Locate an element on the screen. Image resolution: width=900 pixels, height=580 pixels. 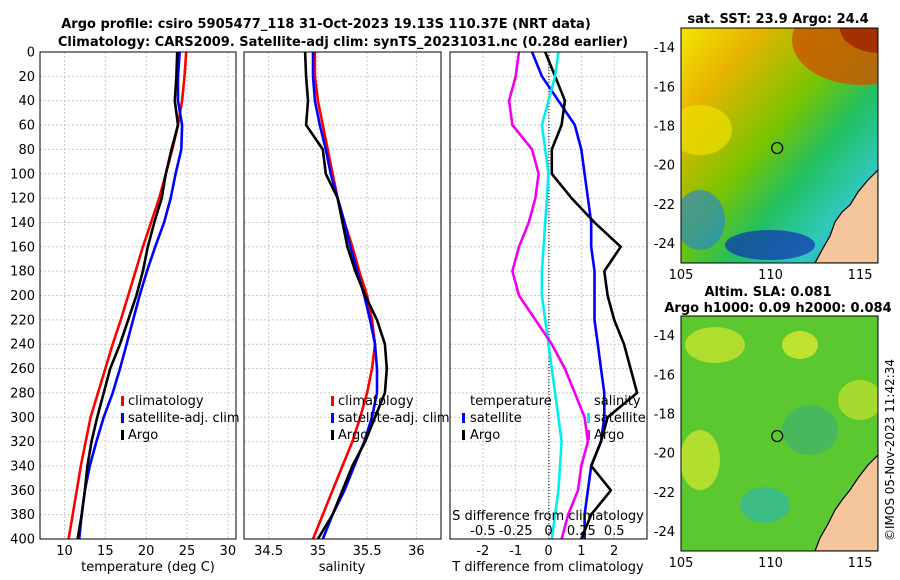
sst-cold-patch is located at coordinates (770, 245).